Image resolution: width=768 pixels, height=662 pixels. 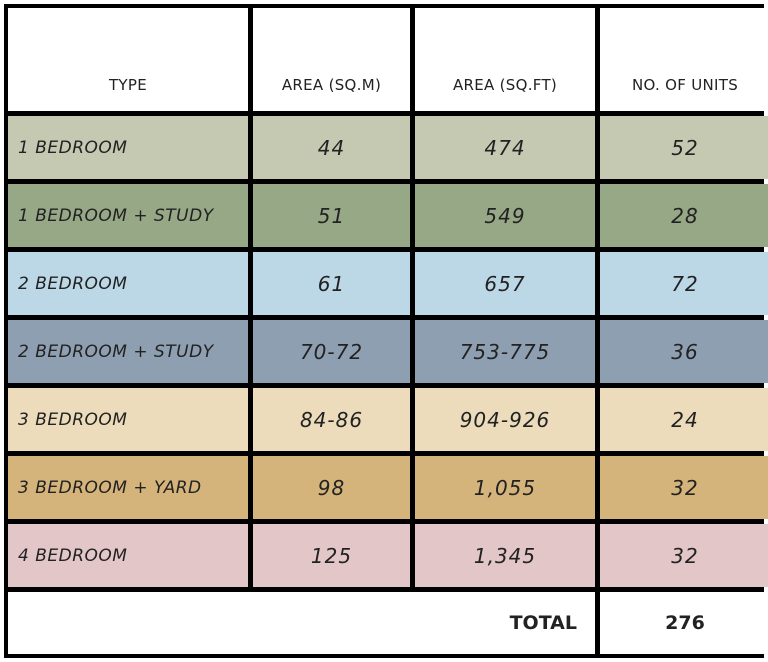 I want to click on row-area-sqm: 51, so click(x=331, y=215).